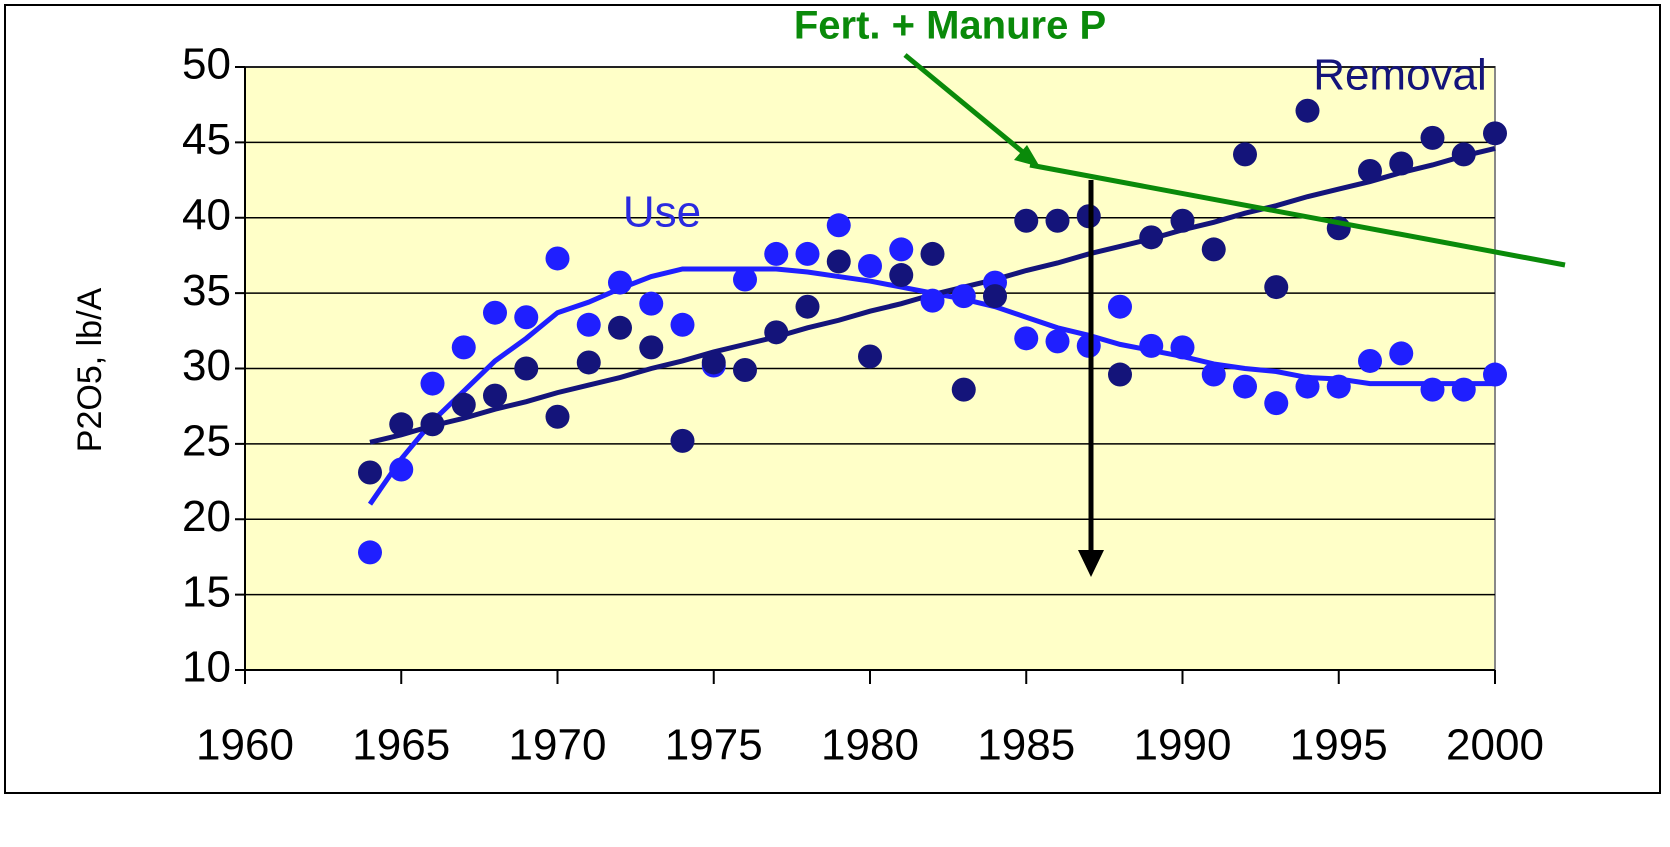 This screenshot has width=1670, height=847. Describe the element at coordinates (90, 369) in the screenshot. I see `y-axis-label: P2O5, lb/A` at that location.